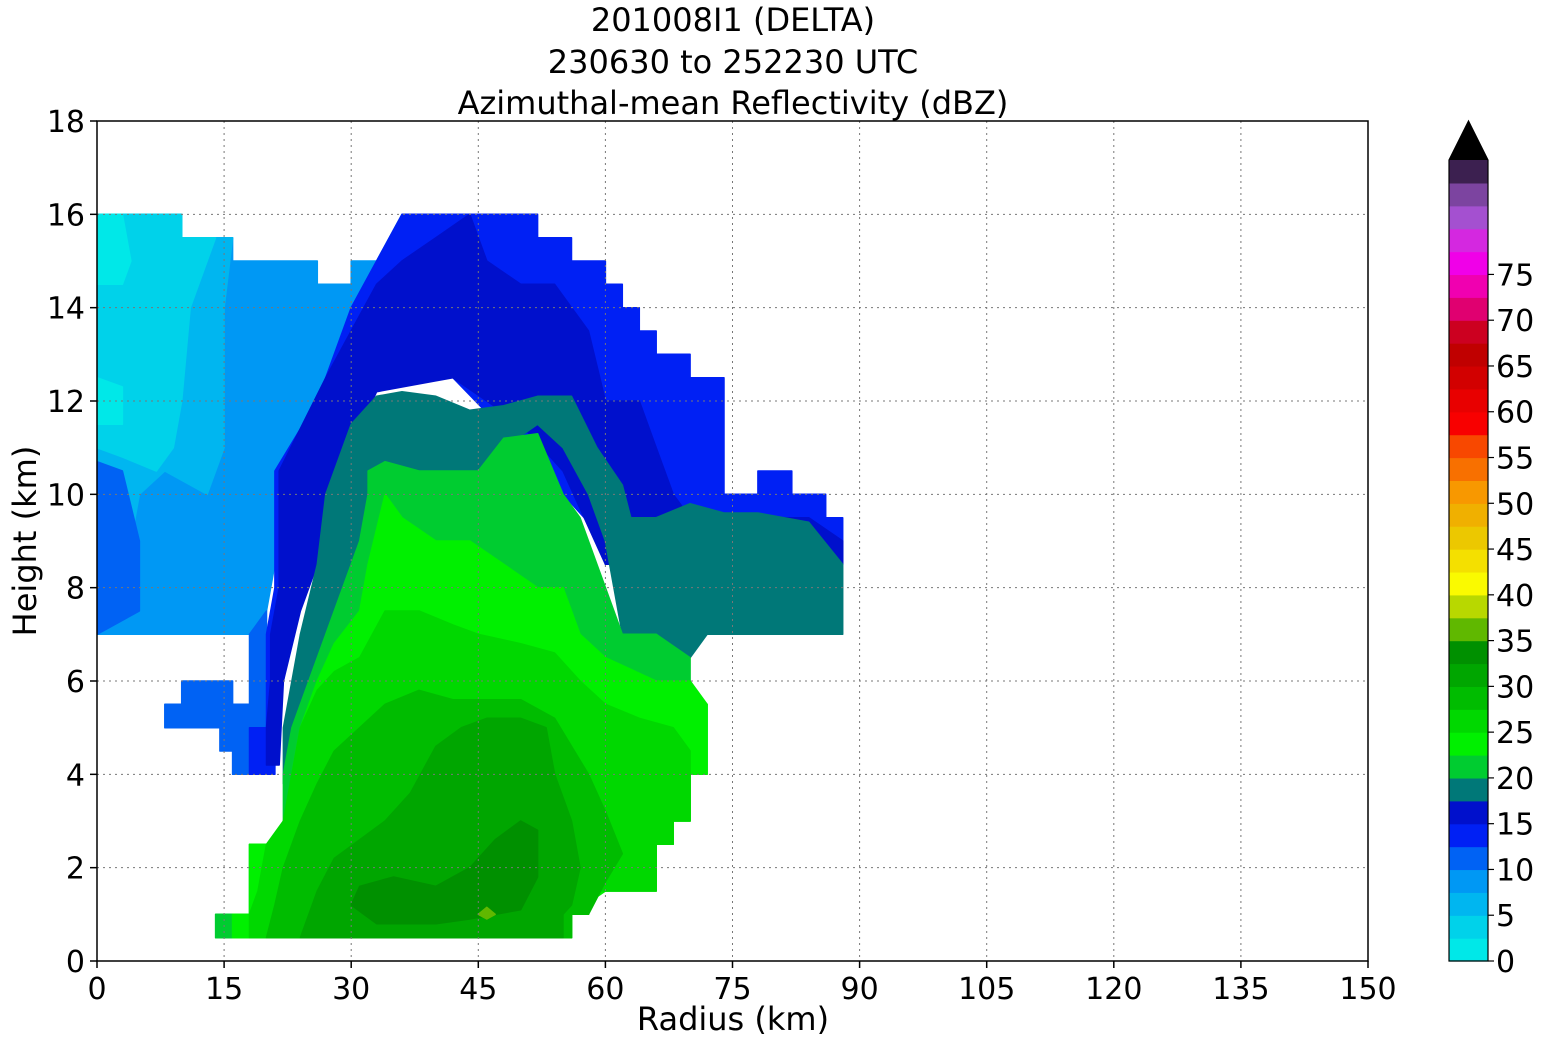 The image size is (1548, 1045). I want to click on y-tick-label: 16, so click(66, 215).